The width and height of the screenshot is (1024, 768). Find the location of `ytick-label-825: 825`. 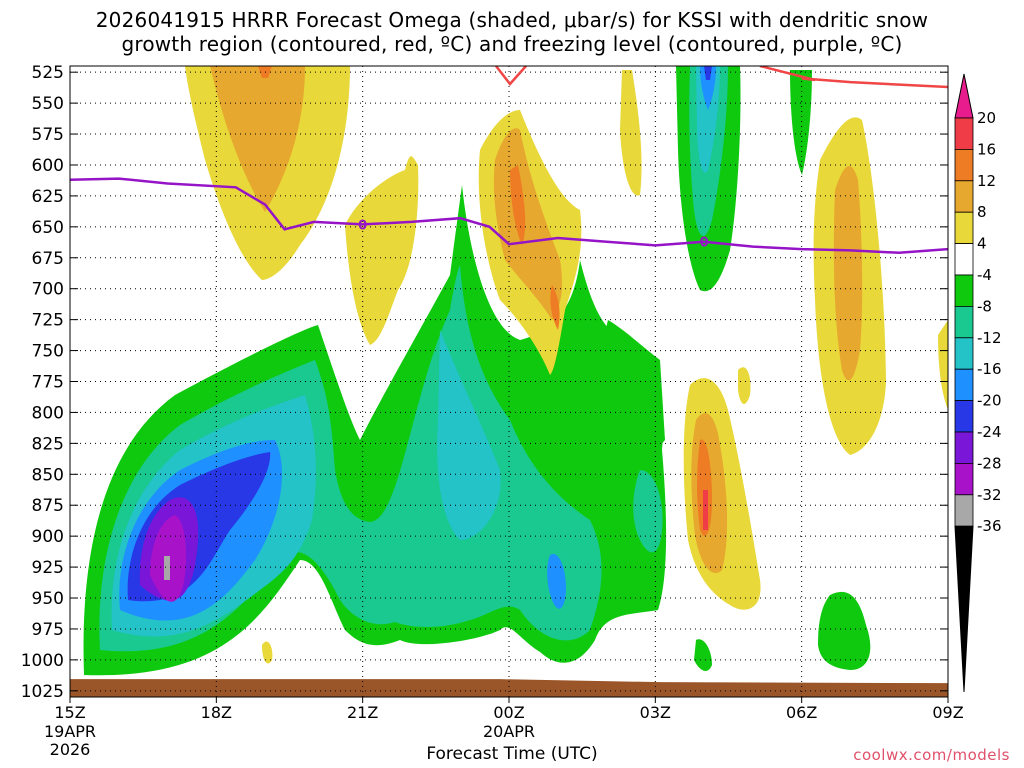

ytick-label-825: 825 is located at coordinates (48, 444).